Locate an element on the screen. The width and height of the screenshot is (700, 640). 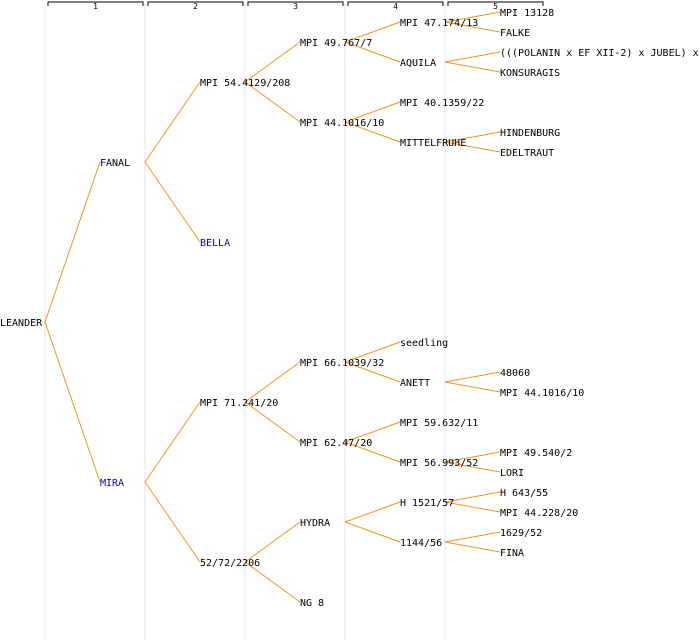
ancestor-label: 52/72/2206 is located at coordinates (230, 563).